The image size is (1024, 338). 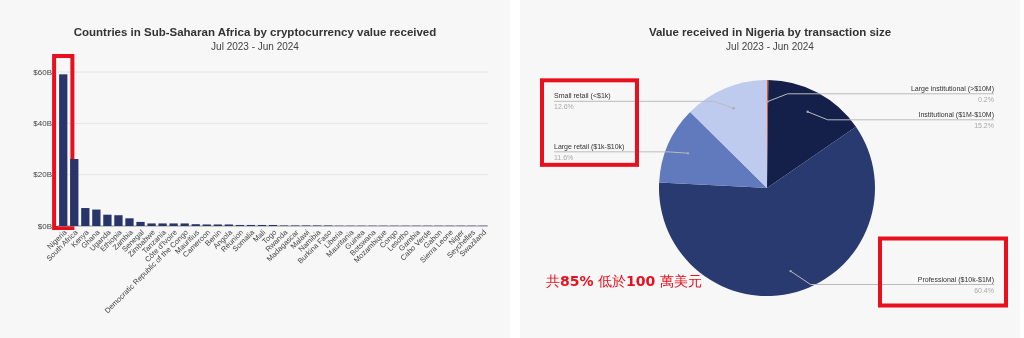 I want to click on y-tick-label: $20B, so click(x=42, y=175).